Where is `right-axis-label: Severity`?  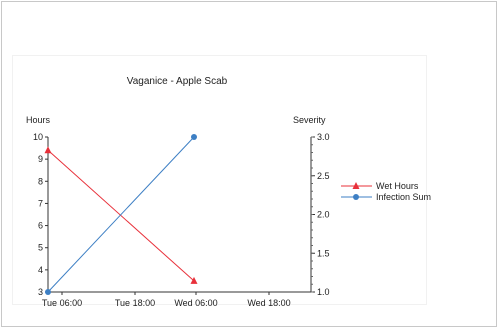
right-axis-label: Severity is located at coordinates (309, 120).